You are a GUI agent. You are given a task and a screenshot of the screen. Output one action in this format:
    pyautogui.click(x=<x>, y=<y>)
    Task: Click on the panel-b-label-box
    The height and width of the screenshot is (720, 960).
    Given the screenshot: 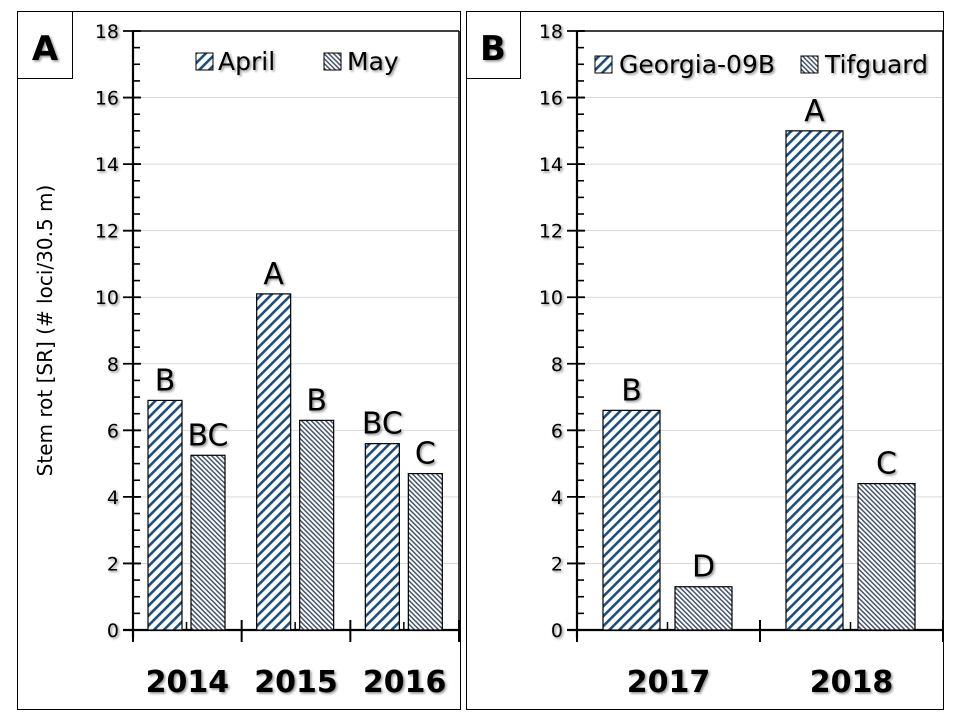 What is the action you would take?
    pyautogui.click(x=493, y=45)
    